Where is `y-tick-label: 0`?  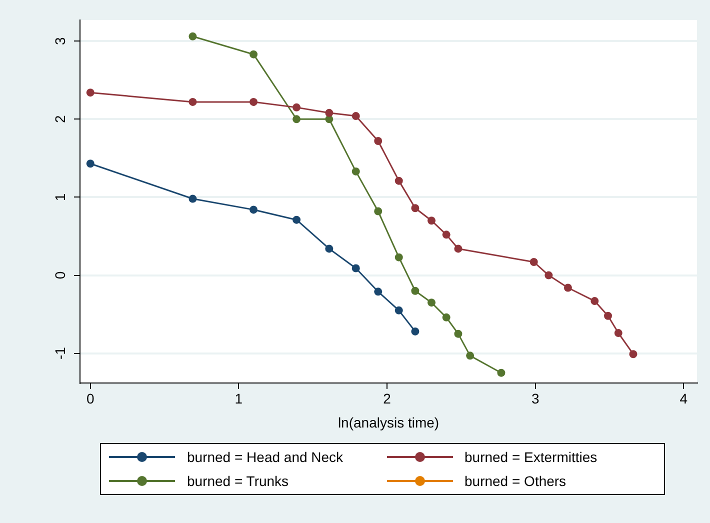 y-tick-label: 0 is located at coordinates (60, 275).